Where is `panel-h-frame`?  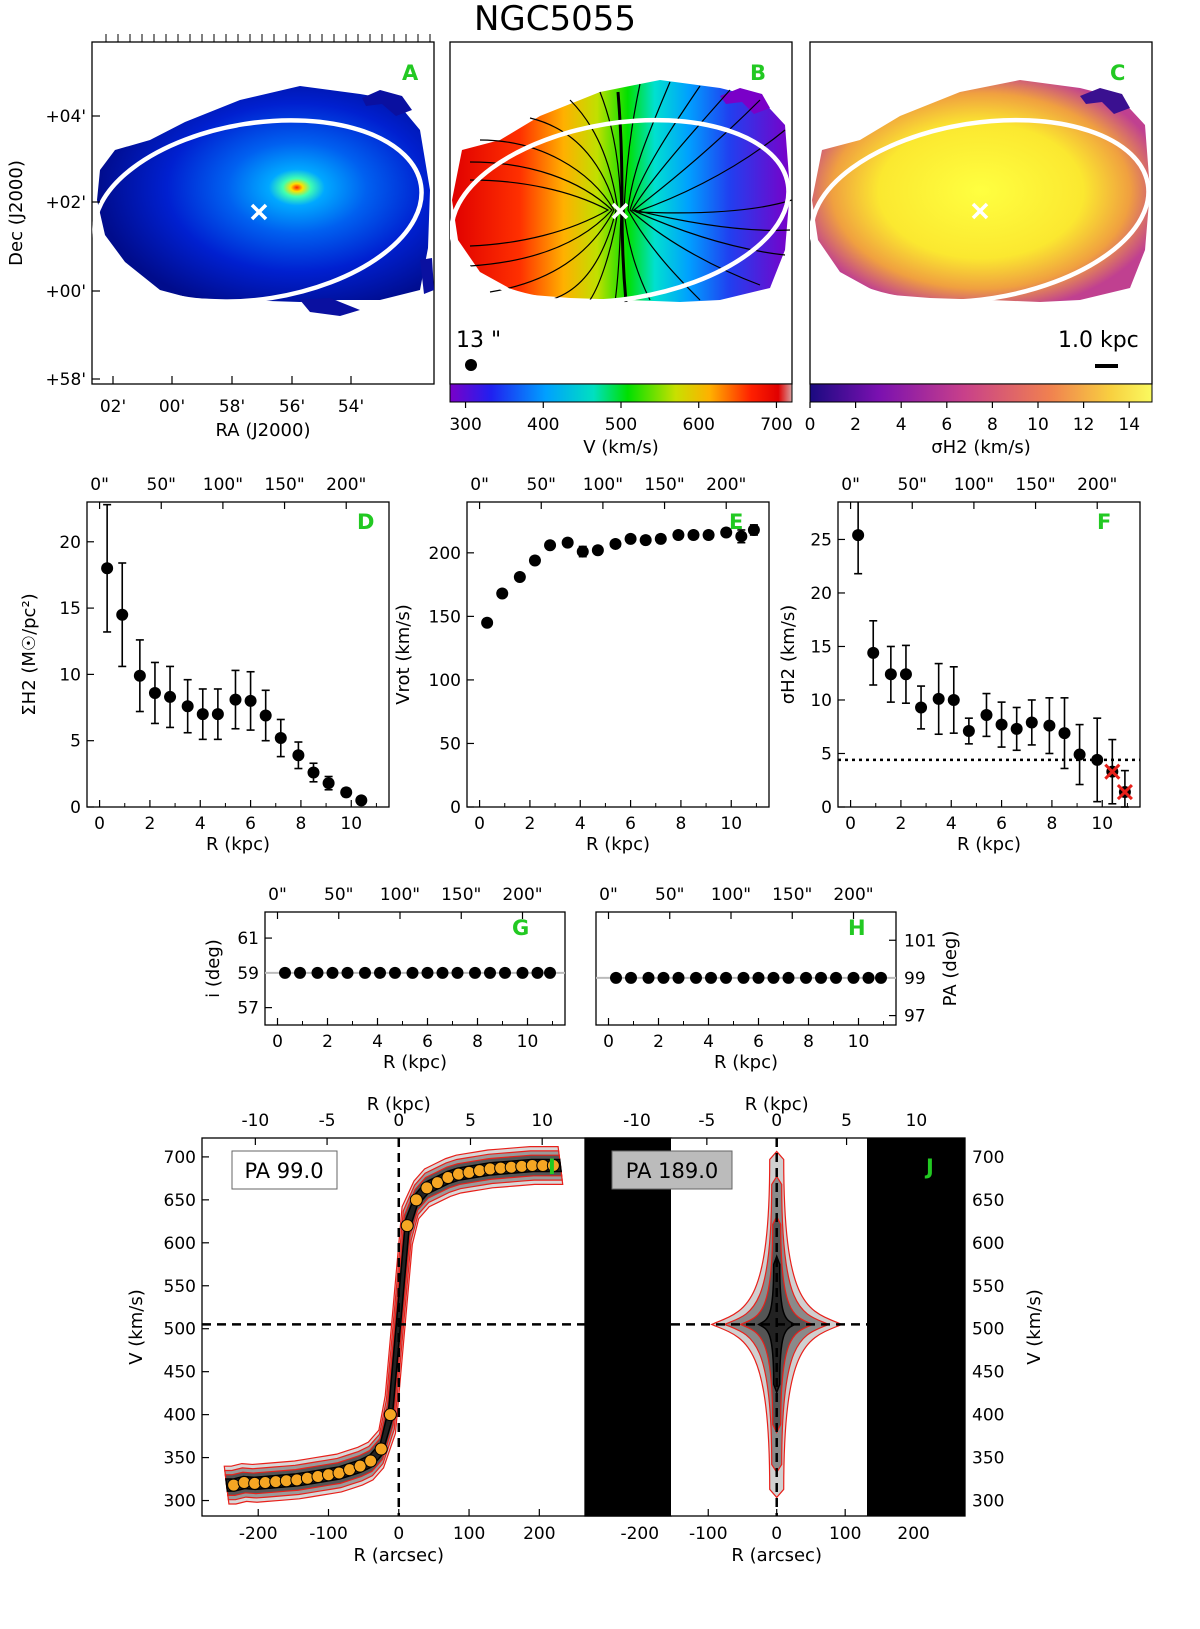 panel-h-frame is located at coordinates (746, 968).